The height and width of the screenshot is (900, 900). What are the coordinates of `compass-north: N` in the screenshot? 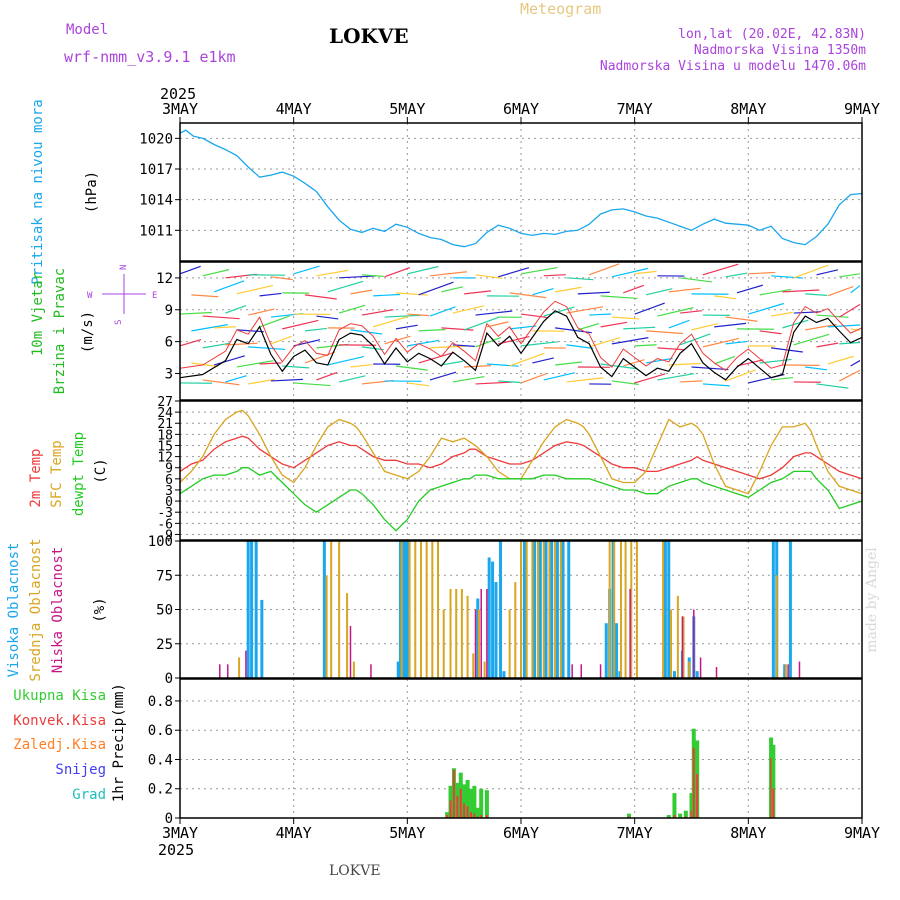 It's located at (124, 267).